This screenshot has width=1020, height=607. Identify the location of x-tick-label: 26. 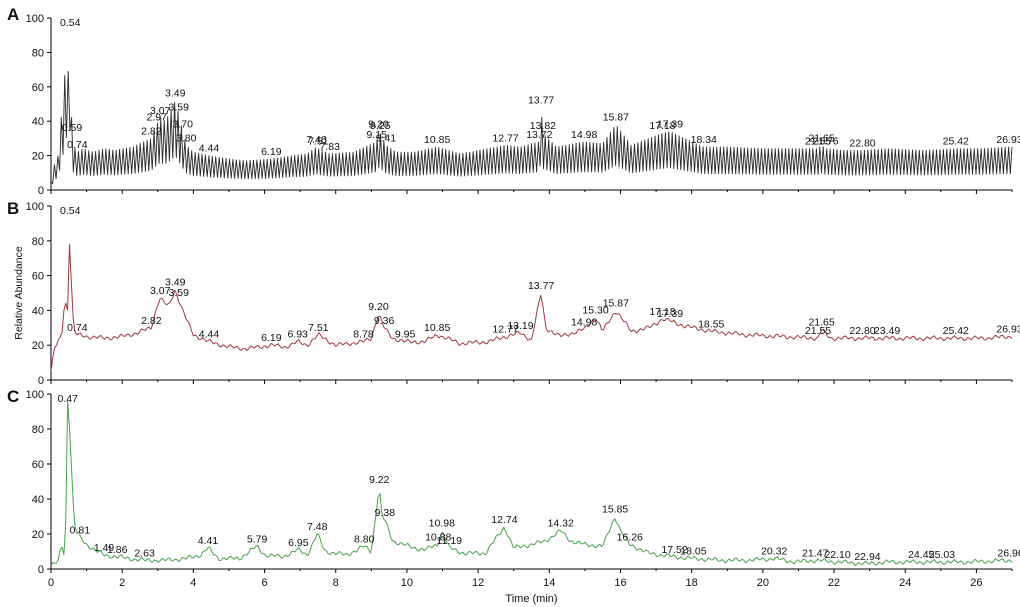
(976, 583).